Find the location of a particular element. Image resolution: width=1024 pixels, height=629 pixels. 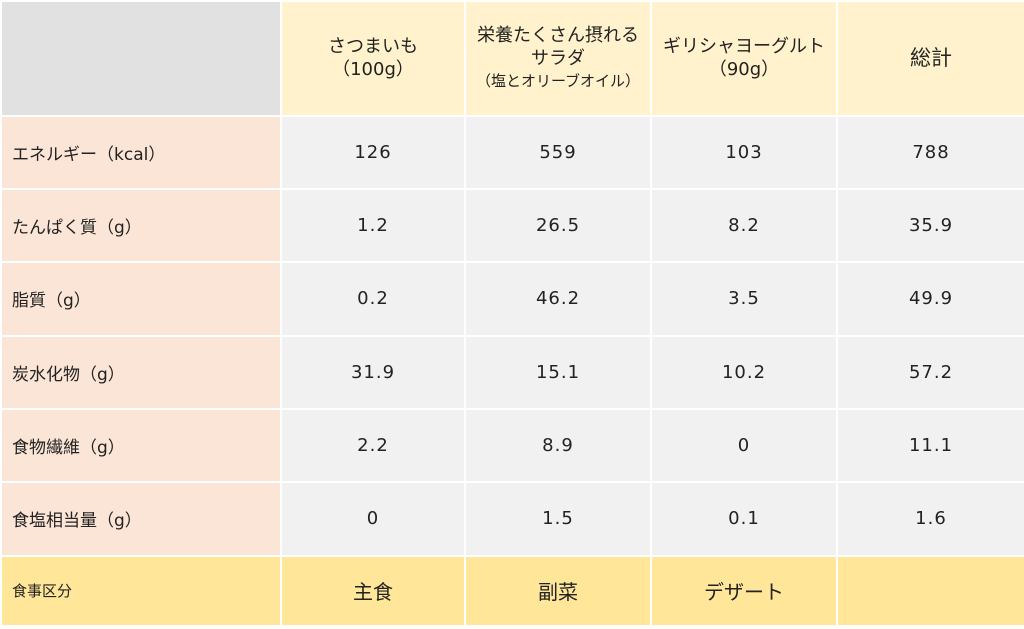

value-cell: 8.2 is located at coordinates (744, 225).